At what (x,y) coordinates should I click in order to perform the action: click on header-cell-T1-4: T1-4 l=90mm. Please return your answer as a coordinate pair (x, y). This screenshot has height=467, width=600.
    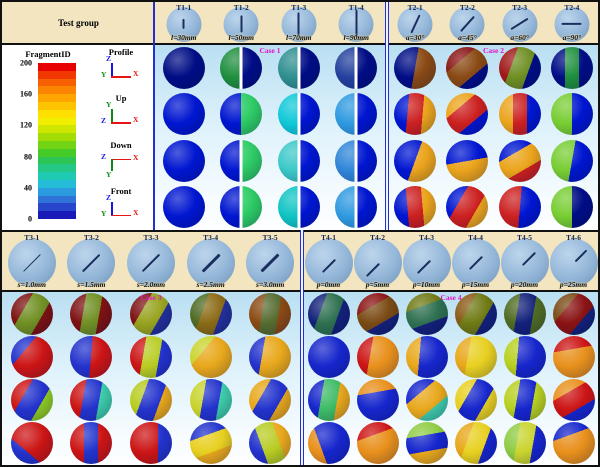
    Looking at the image, I should click on (357, 22).